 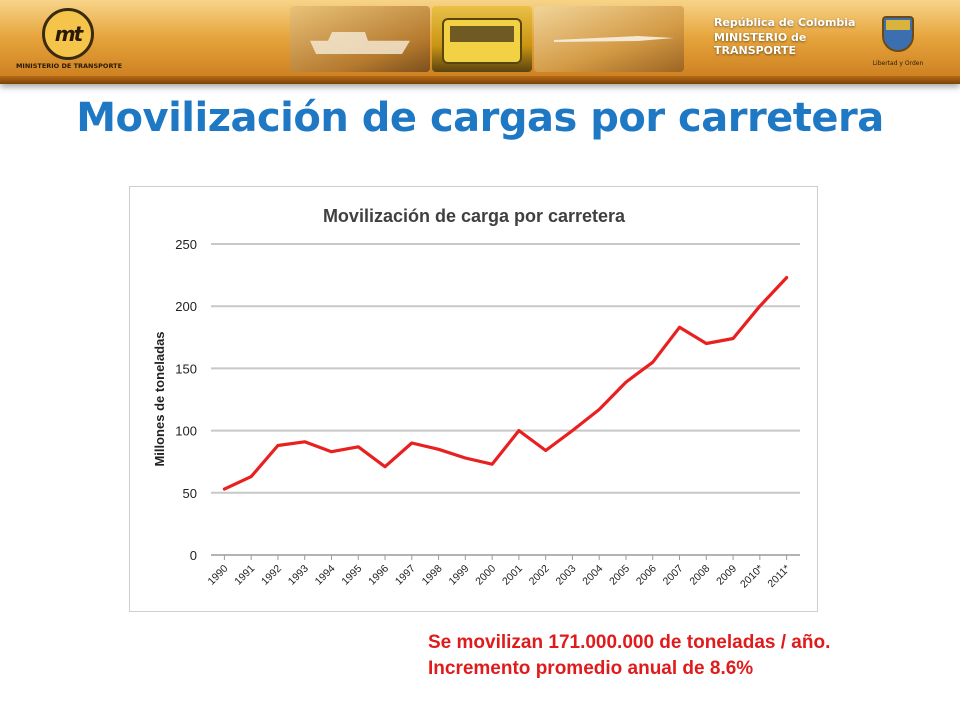 What do you see at coordinates (186, 244) in the screenshot?
I see `y-tick-label: 250` at bounding box center [186, 244].